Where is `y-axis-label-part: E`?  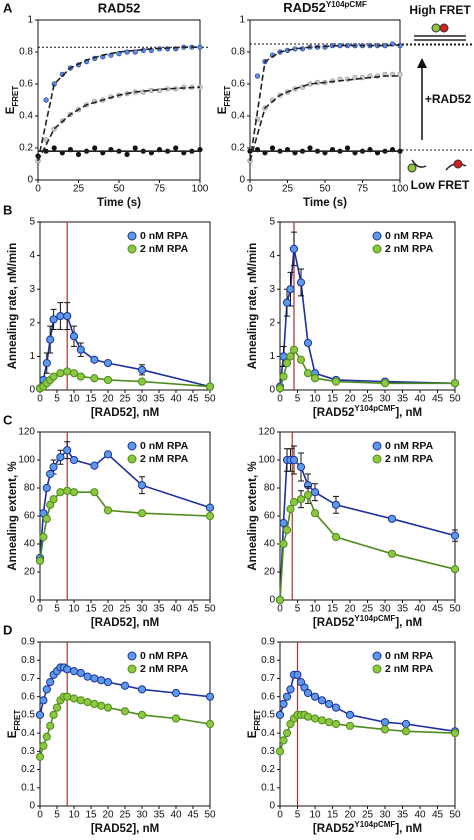
y-axis-label-part: E is located at coordinates (11, 110).